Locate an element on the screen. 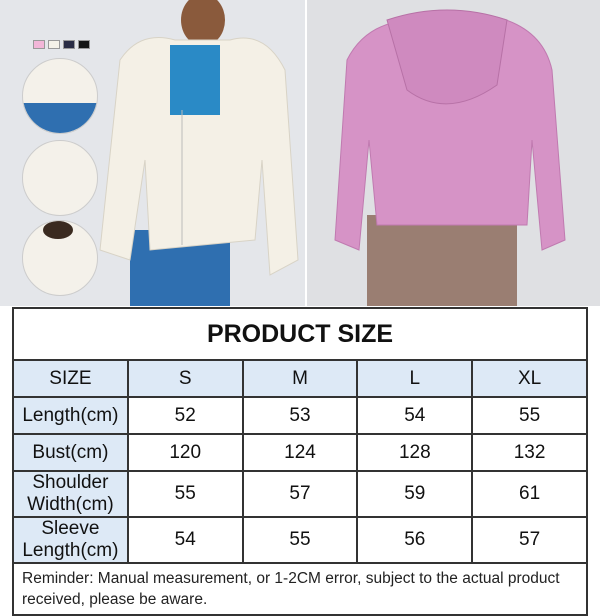 This screenshot has height=616, width=600. table-cell: 124 is located at coordinates (300, 452).